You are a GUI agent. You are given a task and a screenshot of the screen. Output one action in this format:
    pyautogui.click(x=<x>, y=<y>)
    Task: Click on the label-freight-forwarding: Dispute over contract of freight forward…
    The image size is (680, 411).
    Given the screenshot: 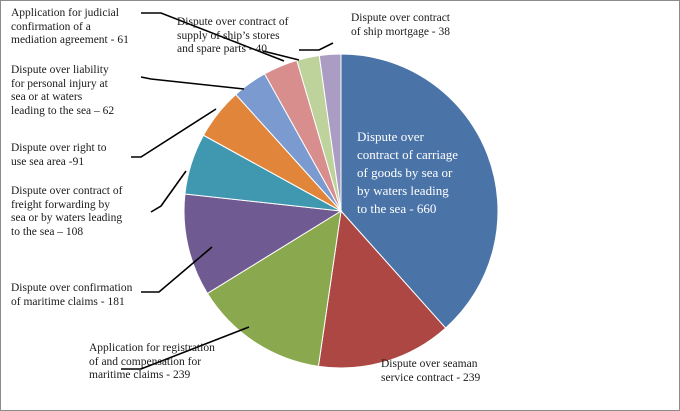 What is the action you would take?
    pyautogui.click(x=67, y=211)
    